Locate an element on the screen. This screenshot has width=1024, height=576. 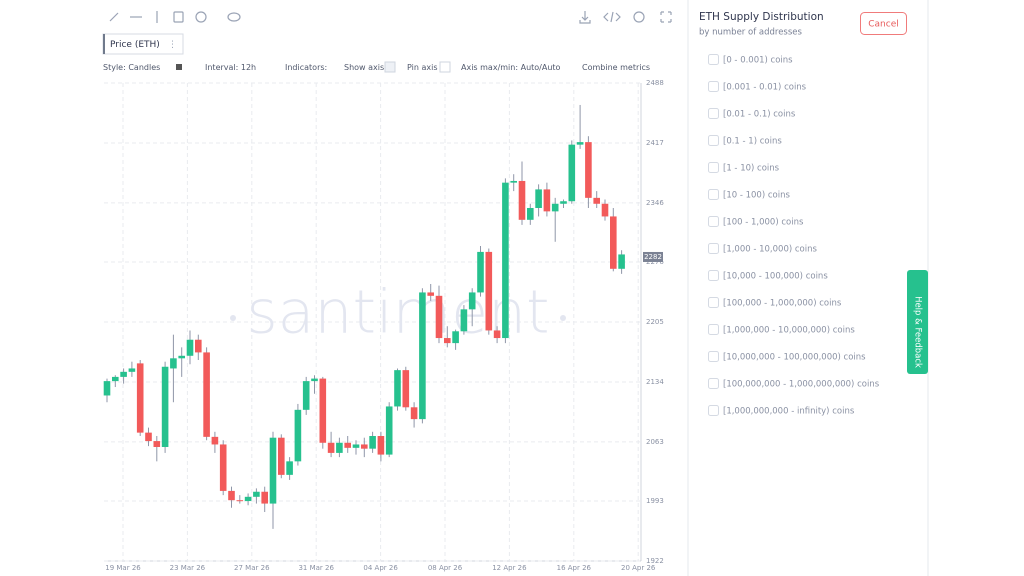
show-axis-box is located at coordinates (390, 67).